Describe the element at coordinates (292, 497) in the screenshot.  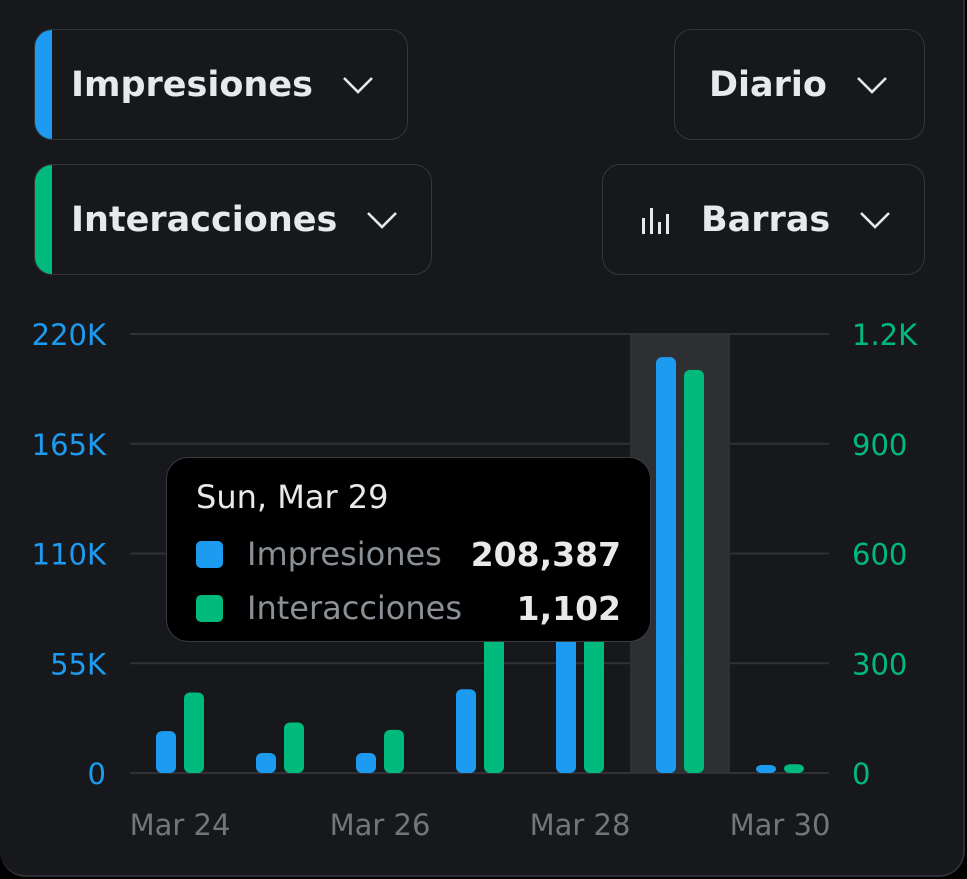
I see `tooltip-date: Sun, Mar 29` at that location.